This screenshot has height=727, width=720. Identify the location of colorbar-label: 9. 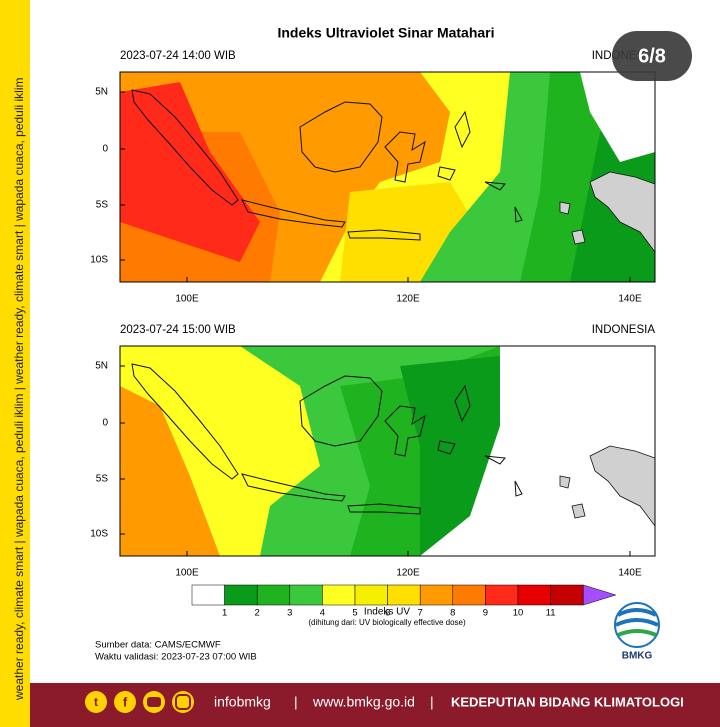
(485, 613).